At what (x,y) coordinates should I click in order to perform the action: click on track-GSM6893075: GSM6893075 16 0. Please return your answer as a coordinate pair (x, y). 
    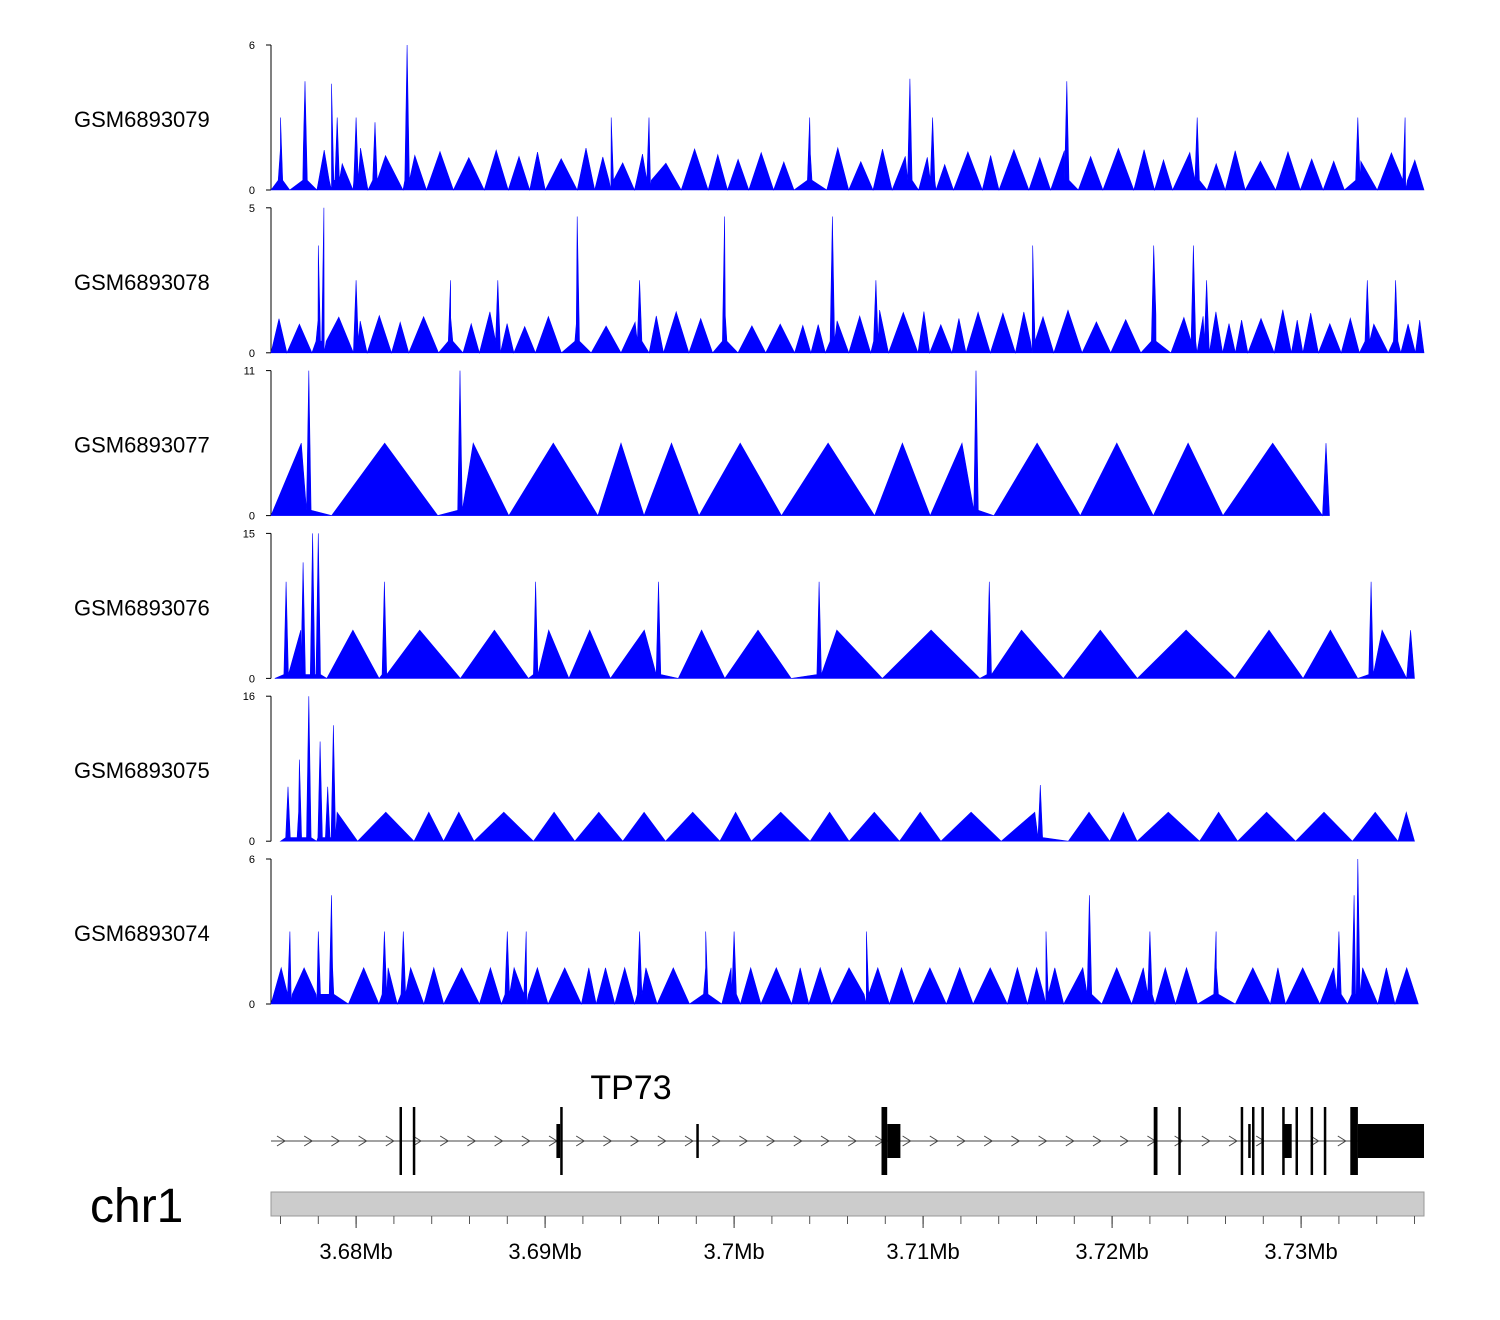
    Looking at the image, I should click on (744, 769).